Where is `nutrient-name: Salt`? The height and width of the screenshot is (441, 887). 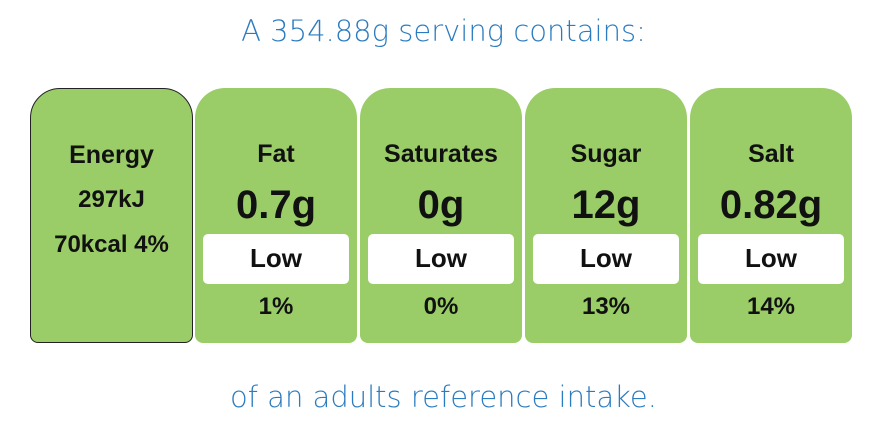
nutrient-name: Salt is located at coordinates (771, 154).